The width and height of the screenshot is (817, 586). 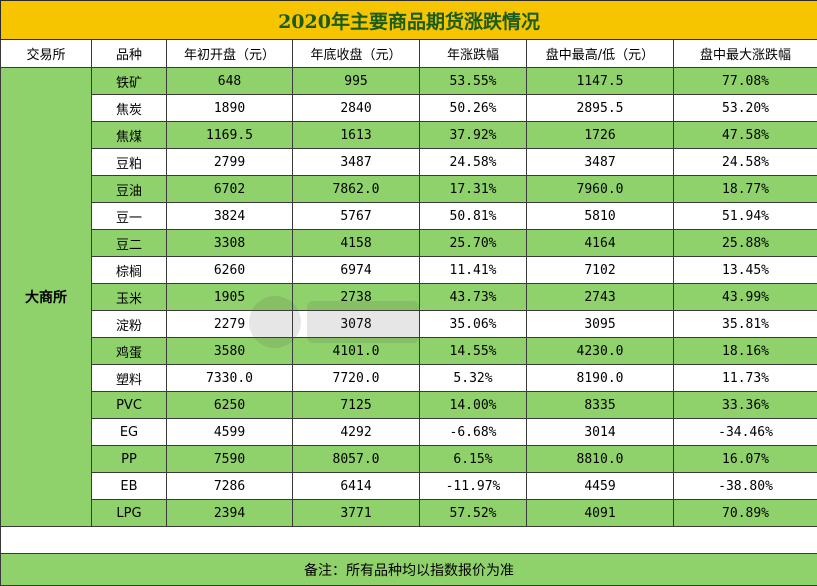 What do you see at coordinates (356, 351) in the screenshot?
I see `close-cell: 4101.0` at bounding box center [356, 351].